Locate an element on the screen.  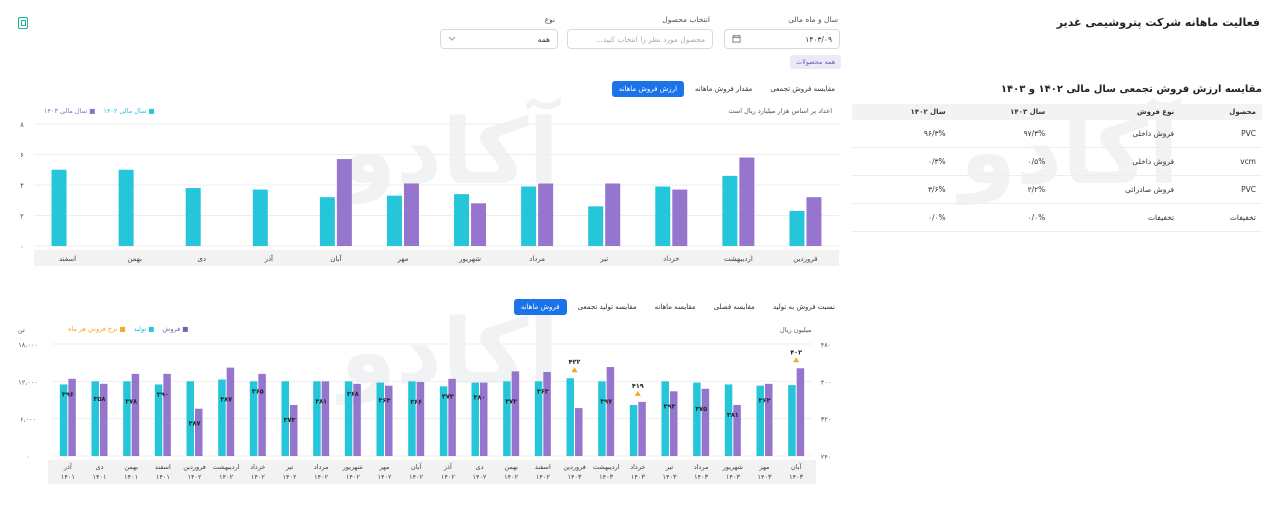
left-tick-label: ۰ is located at coordinates (28, 457).